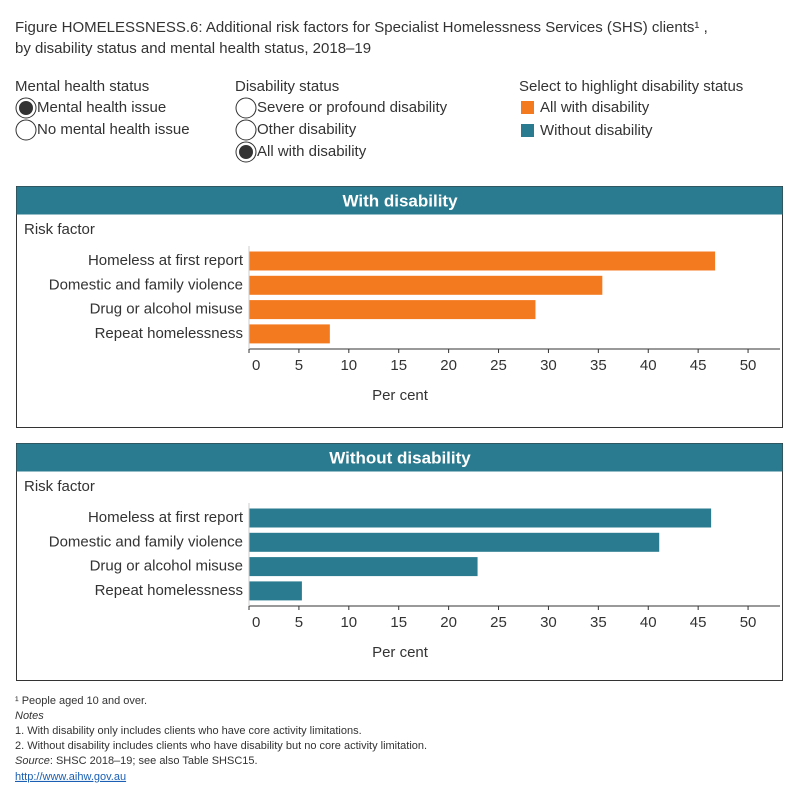 The width and height of the screenshot is (800, 805). I want to click on radio-option: Mental health issue, so click(90, 108).